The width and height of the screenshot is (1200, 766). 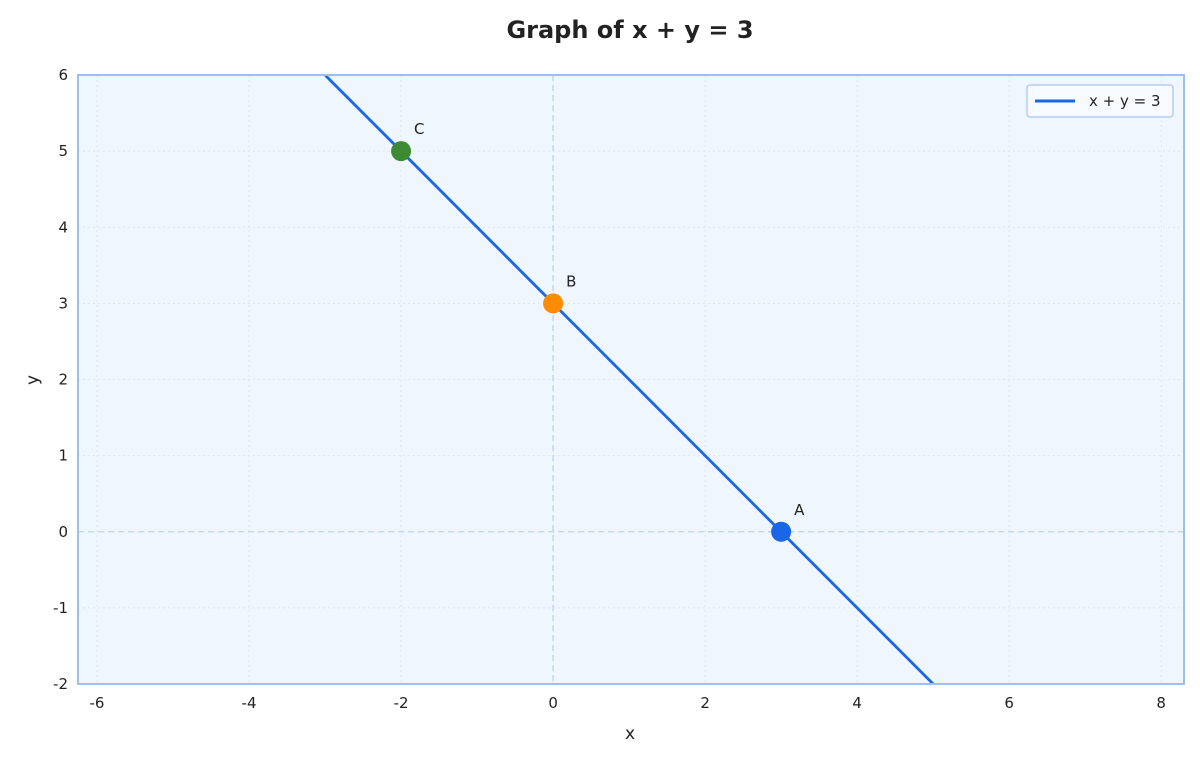 What do you see at coordinates (33, 380) in the screenshot?
I see `y-axis-label: y` at bounding box center [33, 380].